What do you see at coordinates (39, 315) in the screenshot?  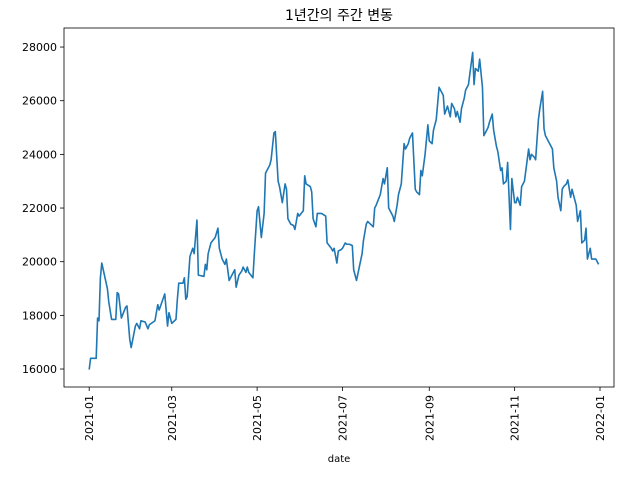 I see `y-tick-label: 18000` at bounding box center [39, 315].